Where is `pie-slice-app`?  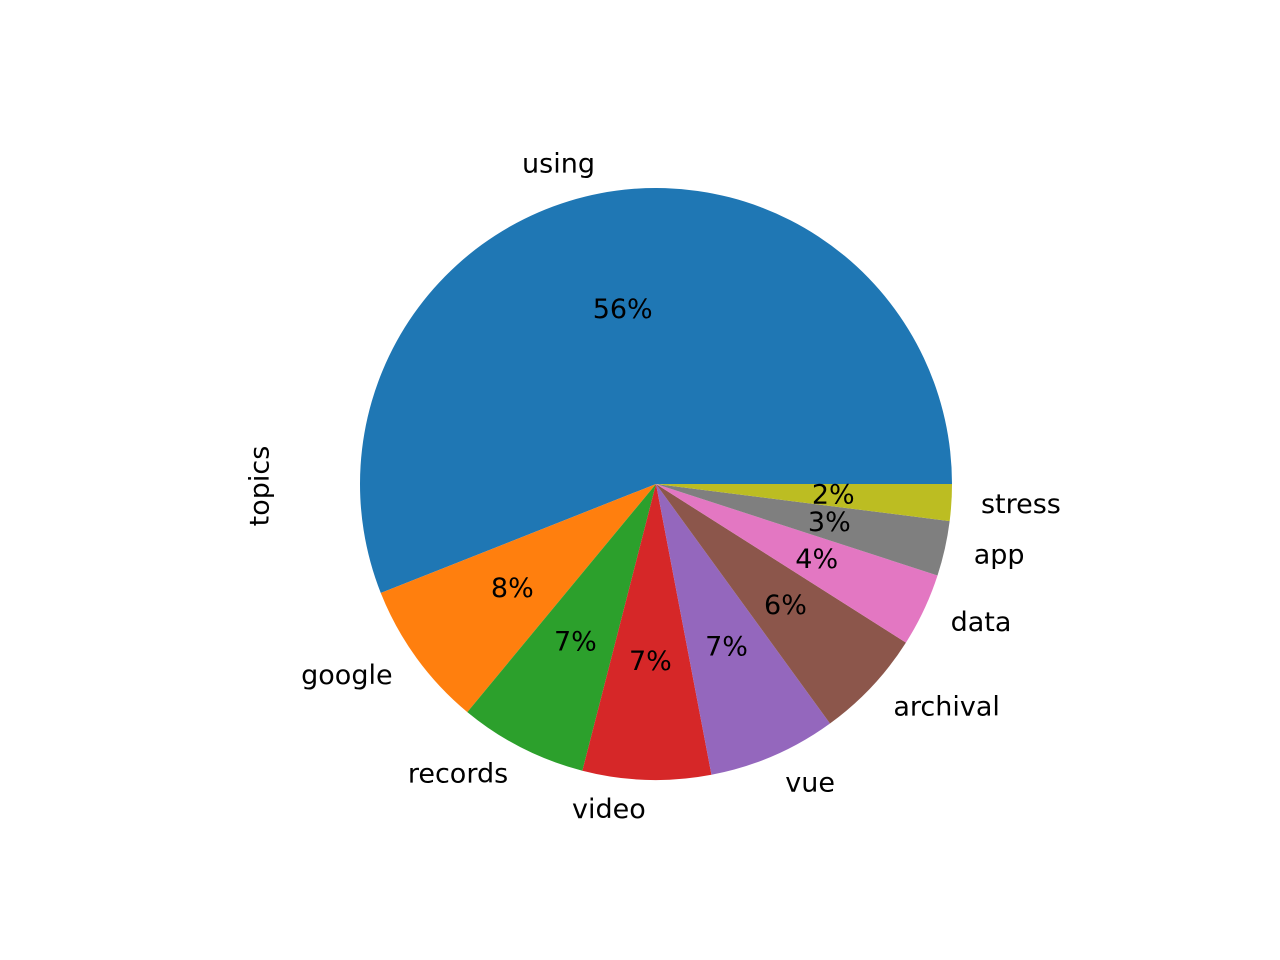 pie-slice-app is located at coordinates (803, 530).